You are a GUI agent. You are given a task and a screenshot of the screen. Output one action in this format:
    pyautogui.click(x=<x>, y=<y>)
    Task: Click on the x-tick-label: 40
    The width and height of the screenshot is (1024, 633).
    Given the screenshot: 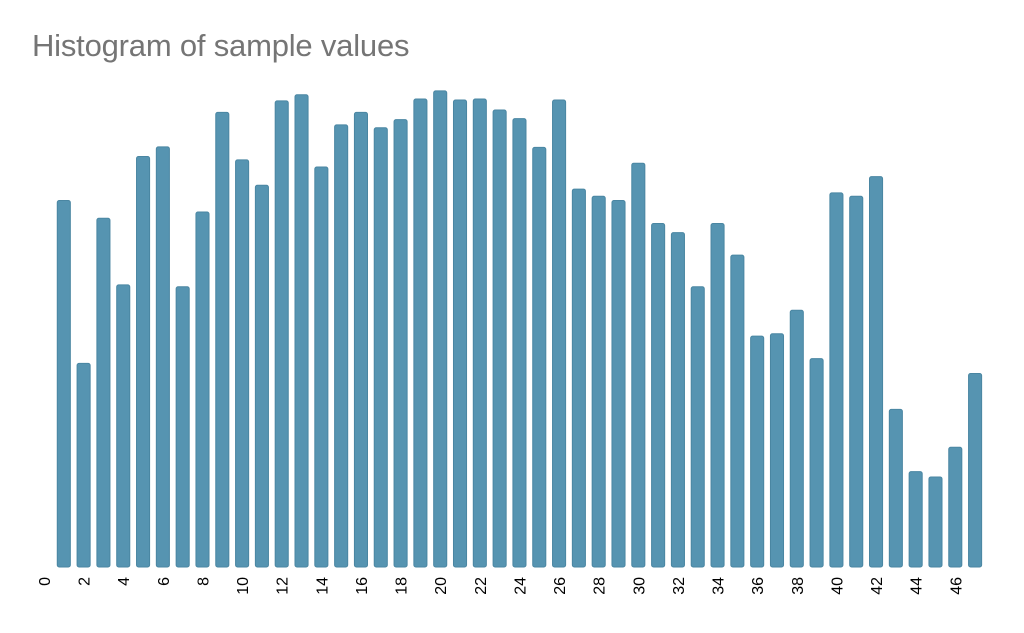 What is the action you would take?
    pyautogui.click(x=837, y=586)
    